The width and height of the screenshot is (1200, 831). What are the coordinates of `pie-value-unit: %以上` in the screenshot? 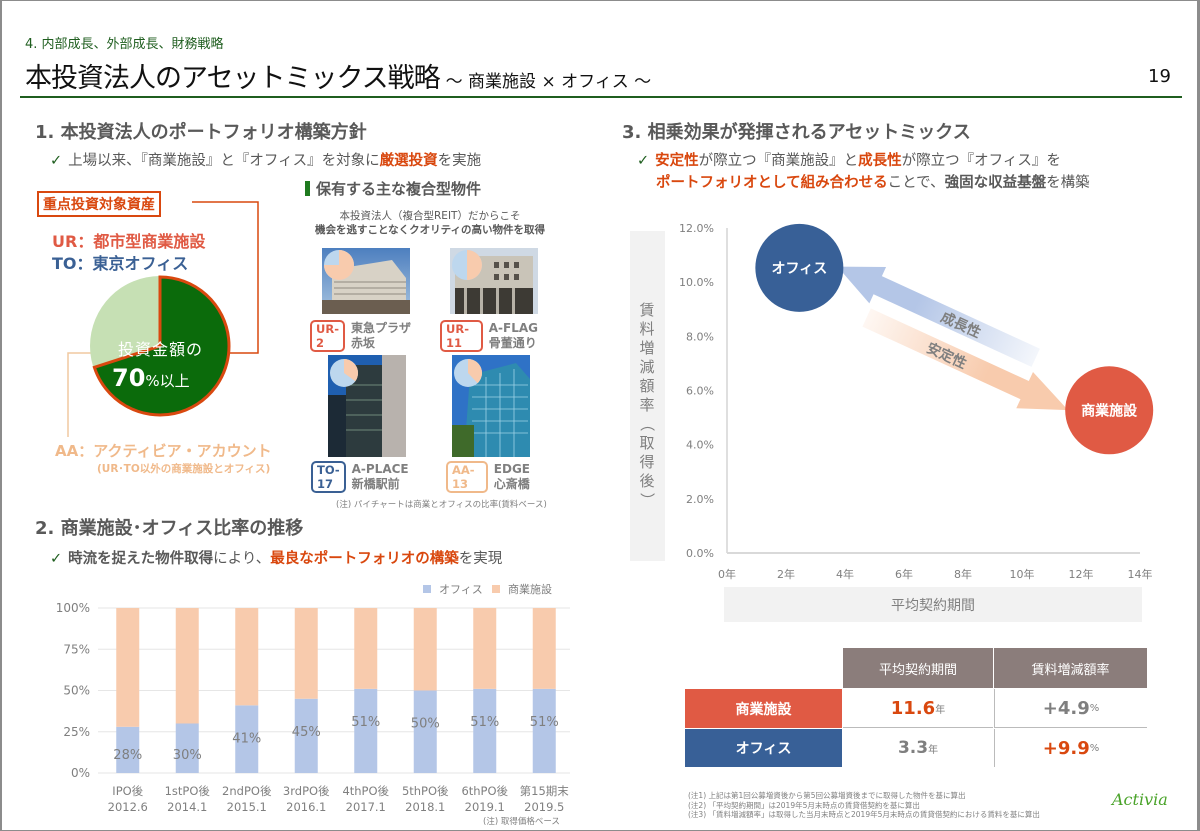 It's located at (167, 381).